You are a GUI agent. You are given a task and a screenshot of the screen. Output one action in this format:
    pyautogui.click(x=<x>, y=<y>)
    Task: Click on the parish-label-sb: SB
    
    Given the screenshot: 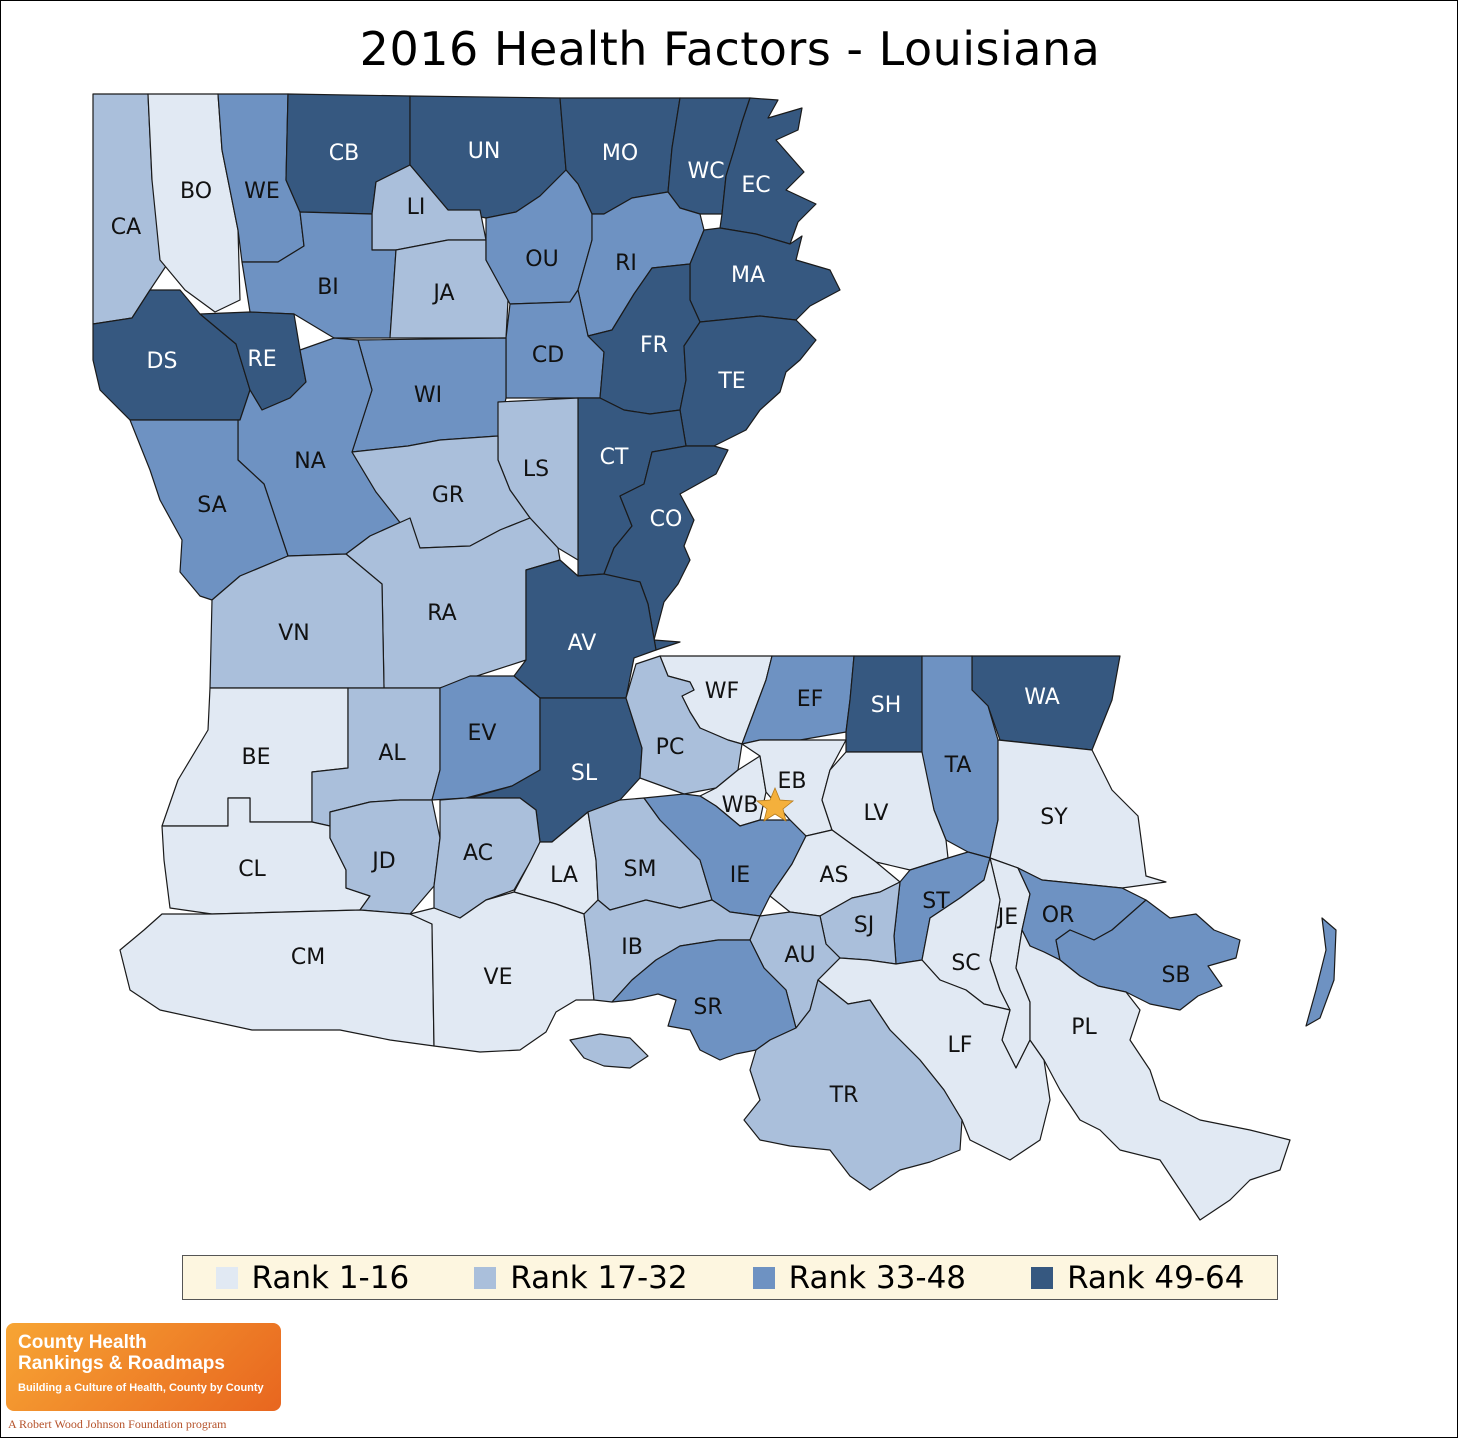 What is the action you would take?
    pyautogui.click(x=1175, y=975)
    